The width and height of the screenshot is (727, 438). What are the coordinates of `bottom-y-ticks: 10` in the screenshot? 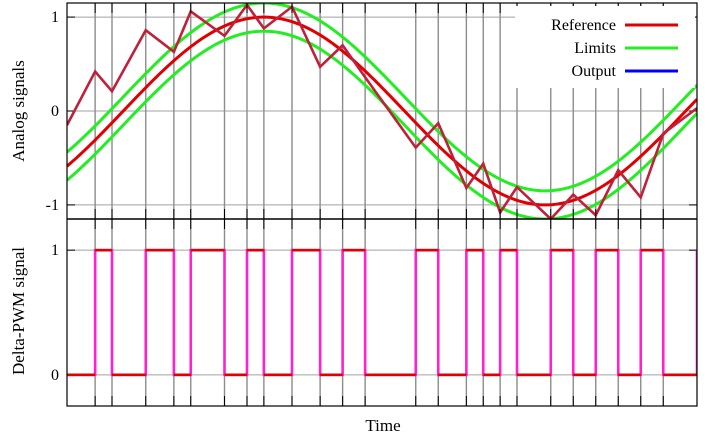 It's located at (55, 313).